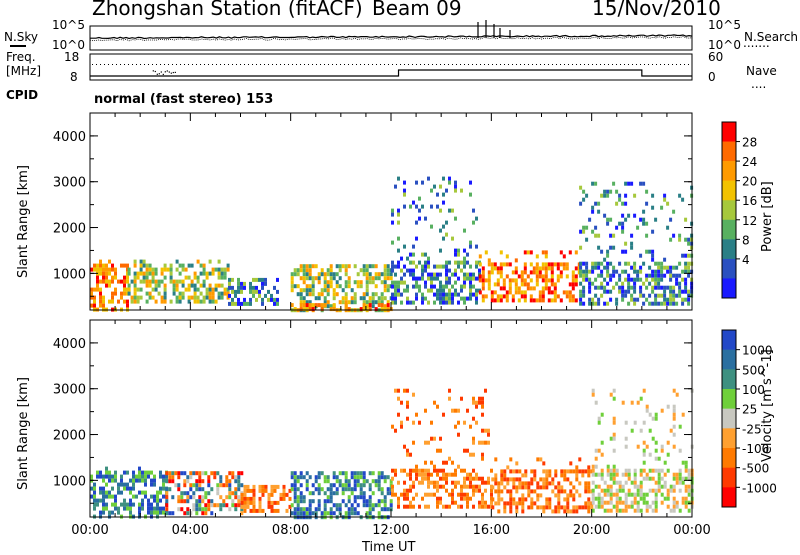 This screenshot has height=555, width=800. Describe the element at coordinates (729, 418) in the screenshot. I see `velocity-colorbar-frame` at that location.